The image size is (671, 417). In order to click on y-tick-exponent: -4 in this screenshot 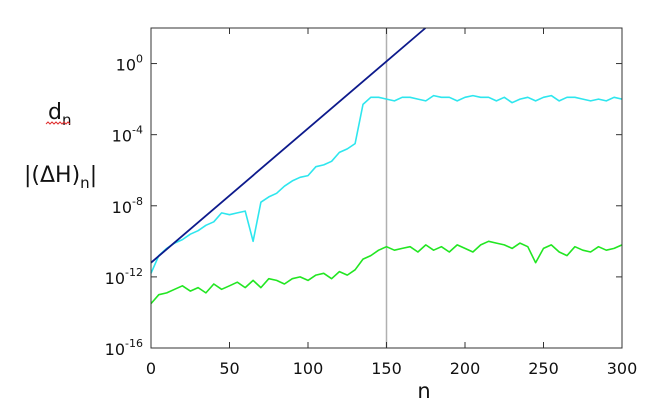, I will do `click(137, 130)`.